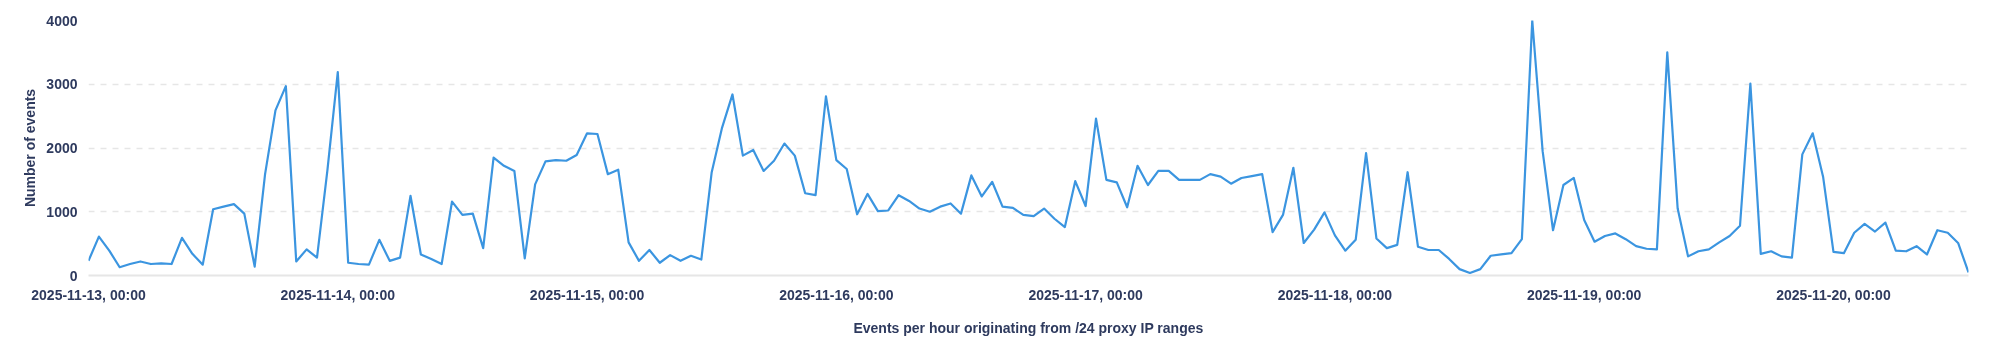 Image resolution: width=2000 pixels, height=338 pixels. I want to click on y-tick-label: 0, so click(73, 275).